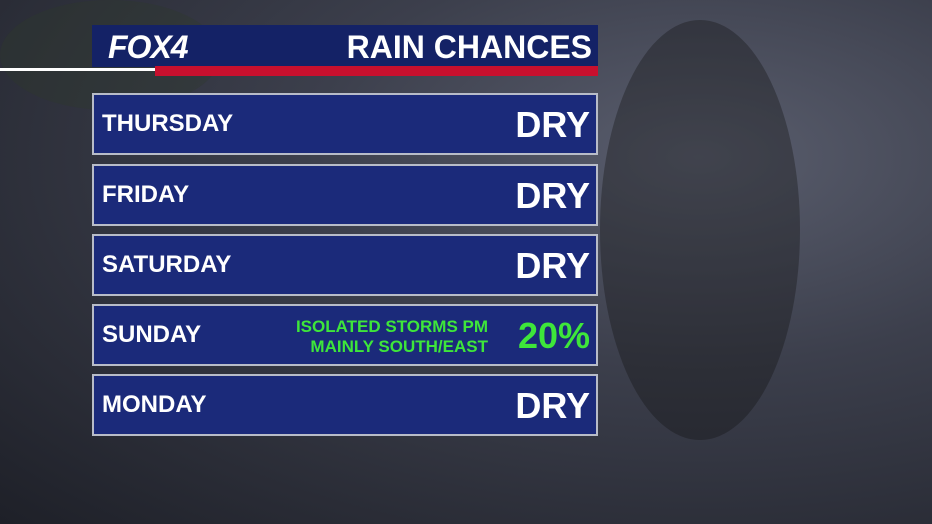 This screenshot has height=524, width=932. Describe the element at coordinates (345, 195) in the screenshot. I see `day-row: FRIDAY DRY` at that location.